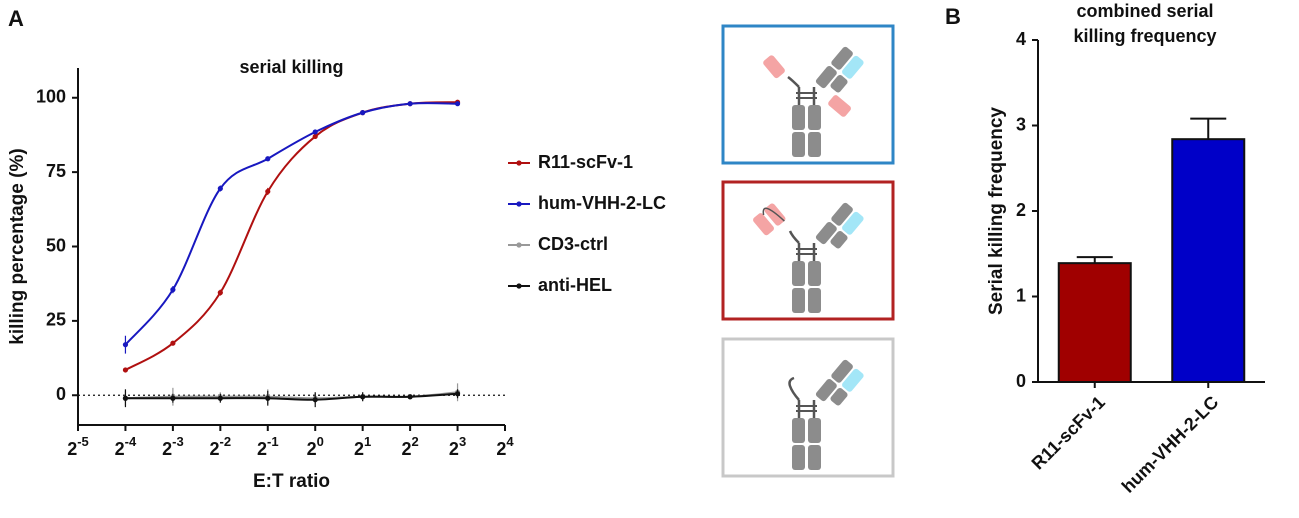 The image size is (1299, 518). I want to click on chart-title: serial killing, so click(291, 67).